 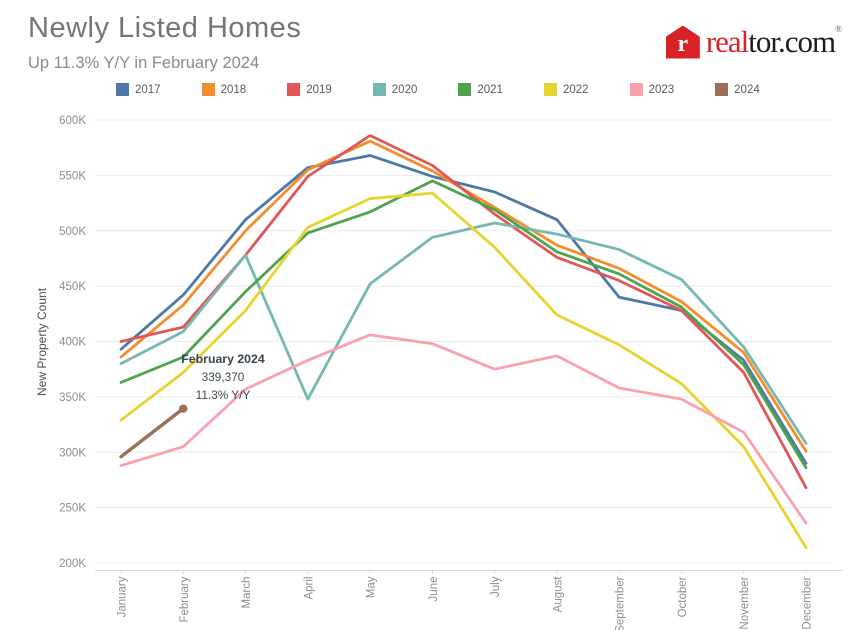 I want to click on annotation-feb-2024: February 2024 339,370 11.3% Y/Y, so click(x=223, y=377).